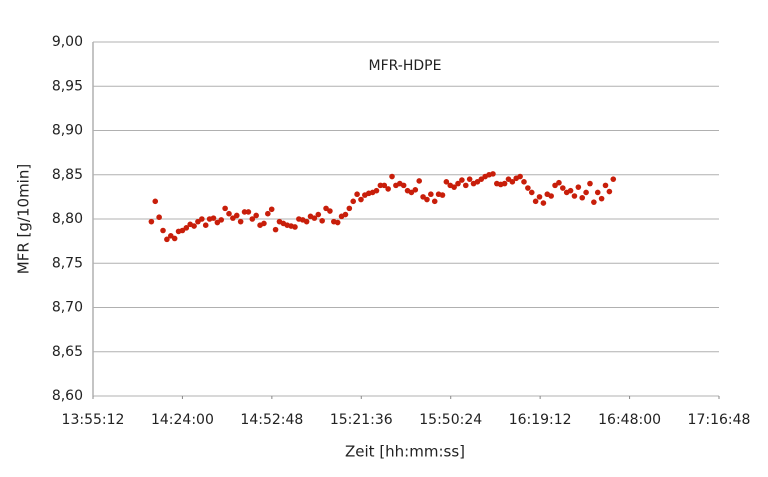 The image size is (768, 477). Describe the element at coordinates (24, 219) in the screenshot. I see `y-axis-label: MFR [g/10min]` at that location.